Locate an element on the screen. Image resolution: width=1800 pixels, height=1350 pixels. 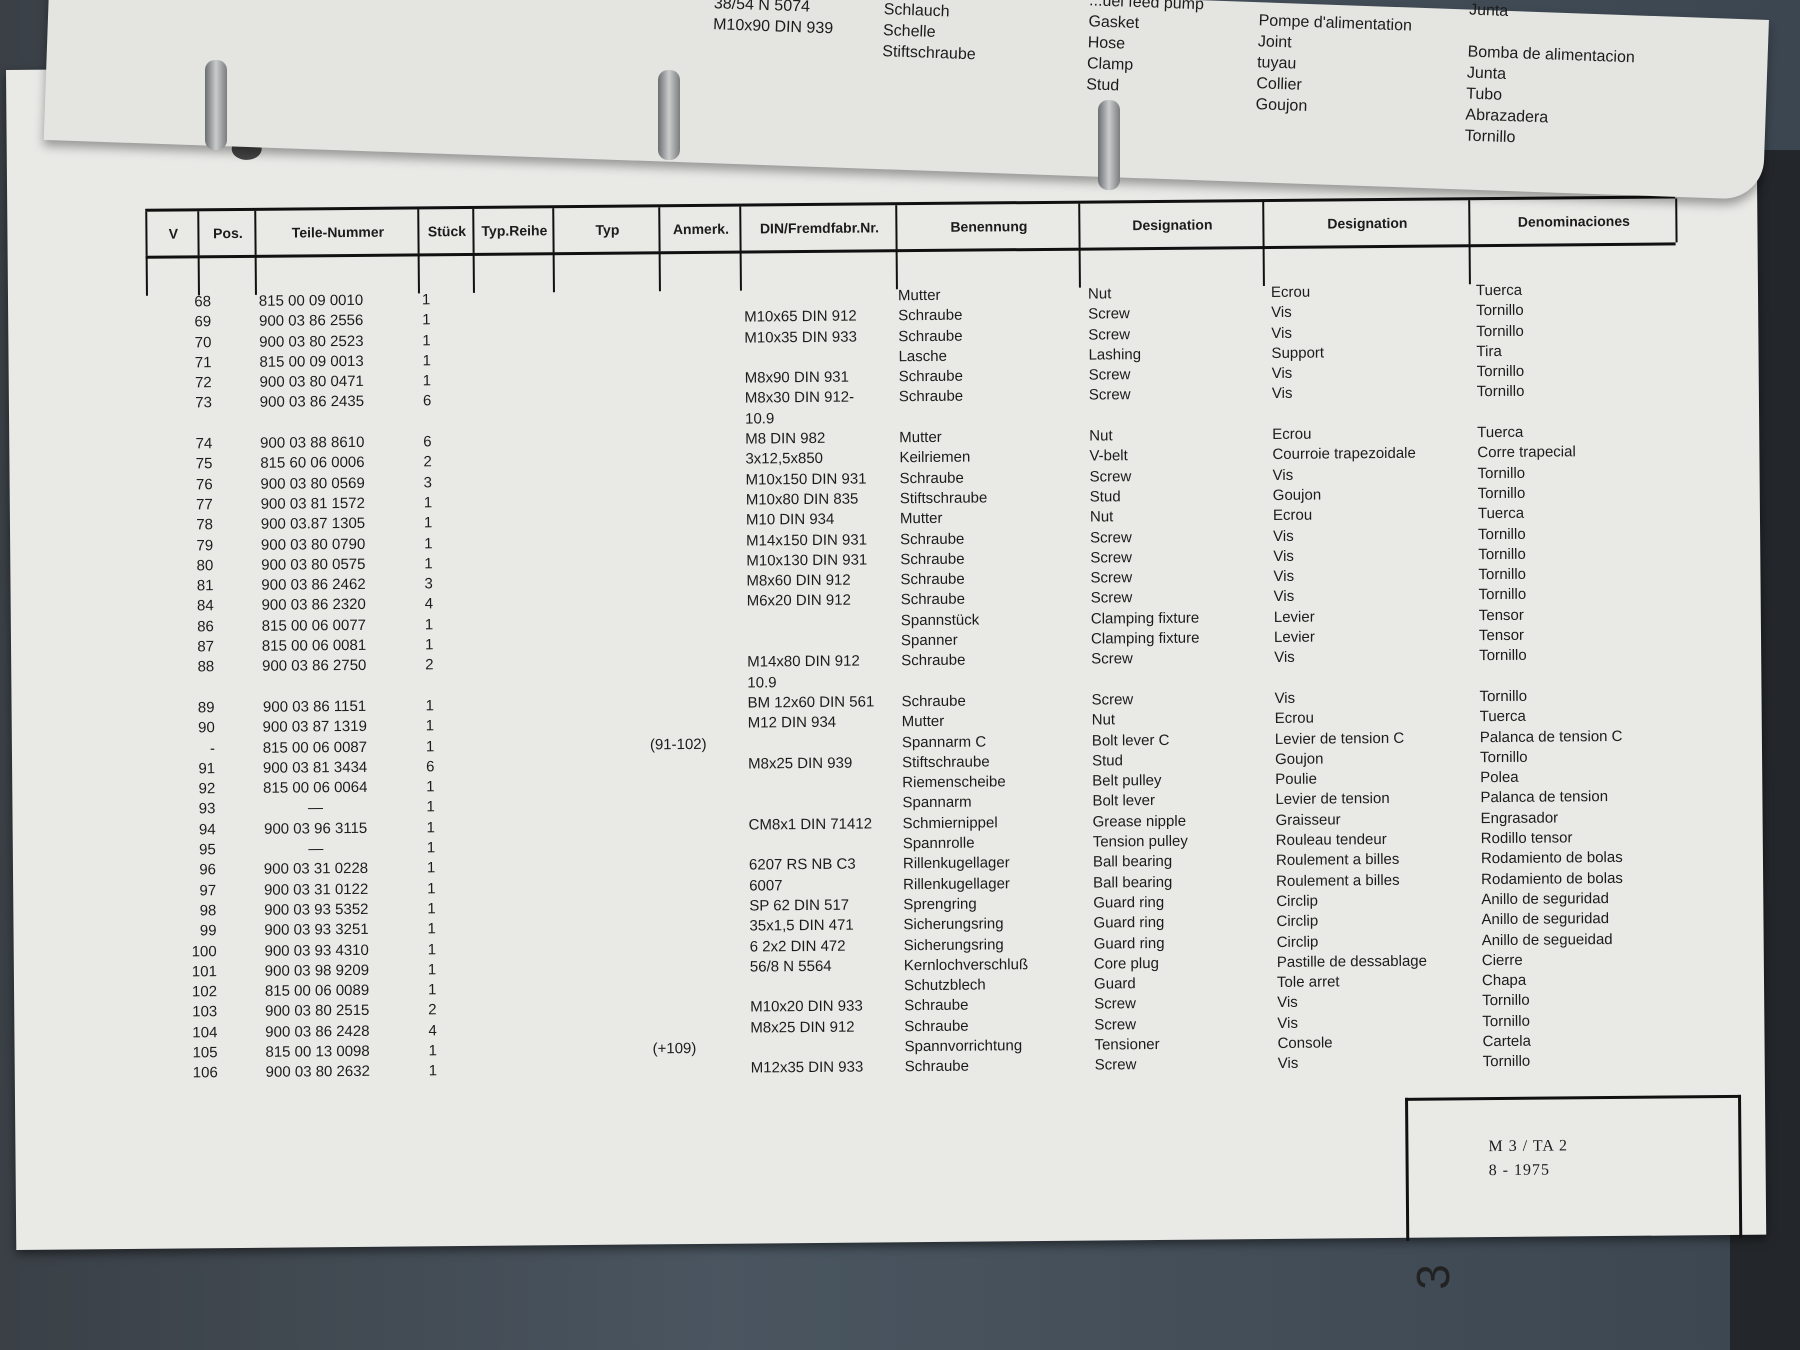
cell-designation-fr: Ecrou is located at coordinates (1290, 292).